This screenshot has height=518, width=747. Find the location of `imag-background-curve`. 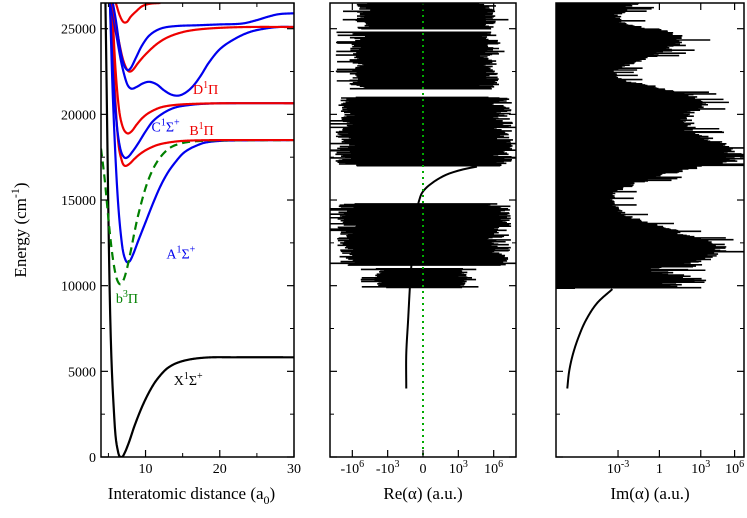

imag-background-curve is located at coordinates (590, 338).